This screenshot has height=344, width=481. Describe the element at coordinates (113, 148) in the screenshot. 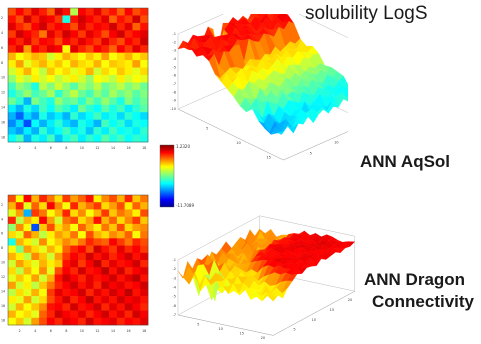

I see `x-tick-label: 14` at that location.